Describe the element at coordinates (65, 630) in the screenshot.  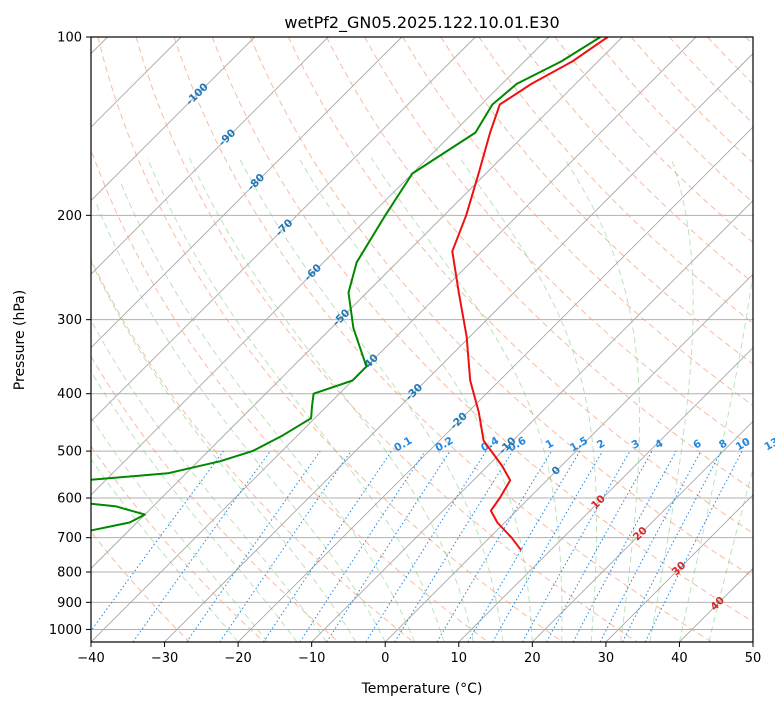
I see `y-tick-label: 1000` at that location.